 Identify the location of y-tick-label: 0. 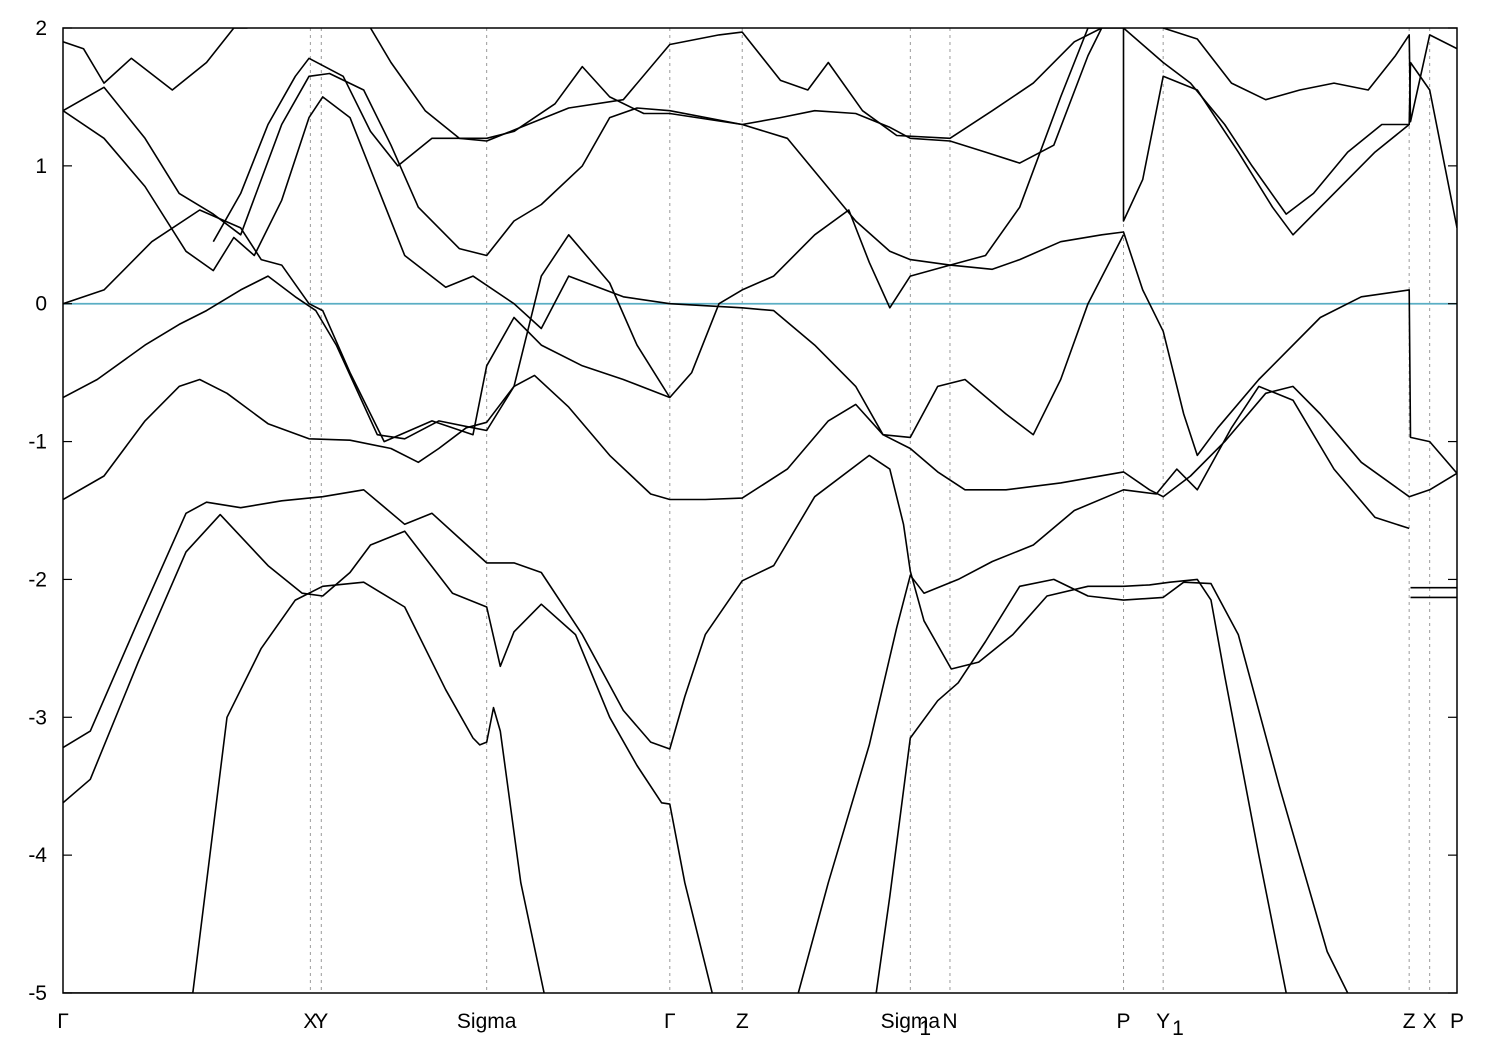
(41, 304).